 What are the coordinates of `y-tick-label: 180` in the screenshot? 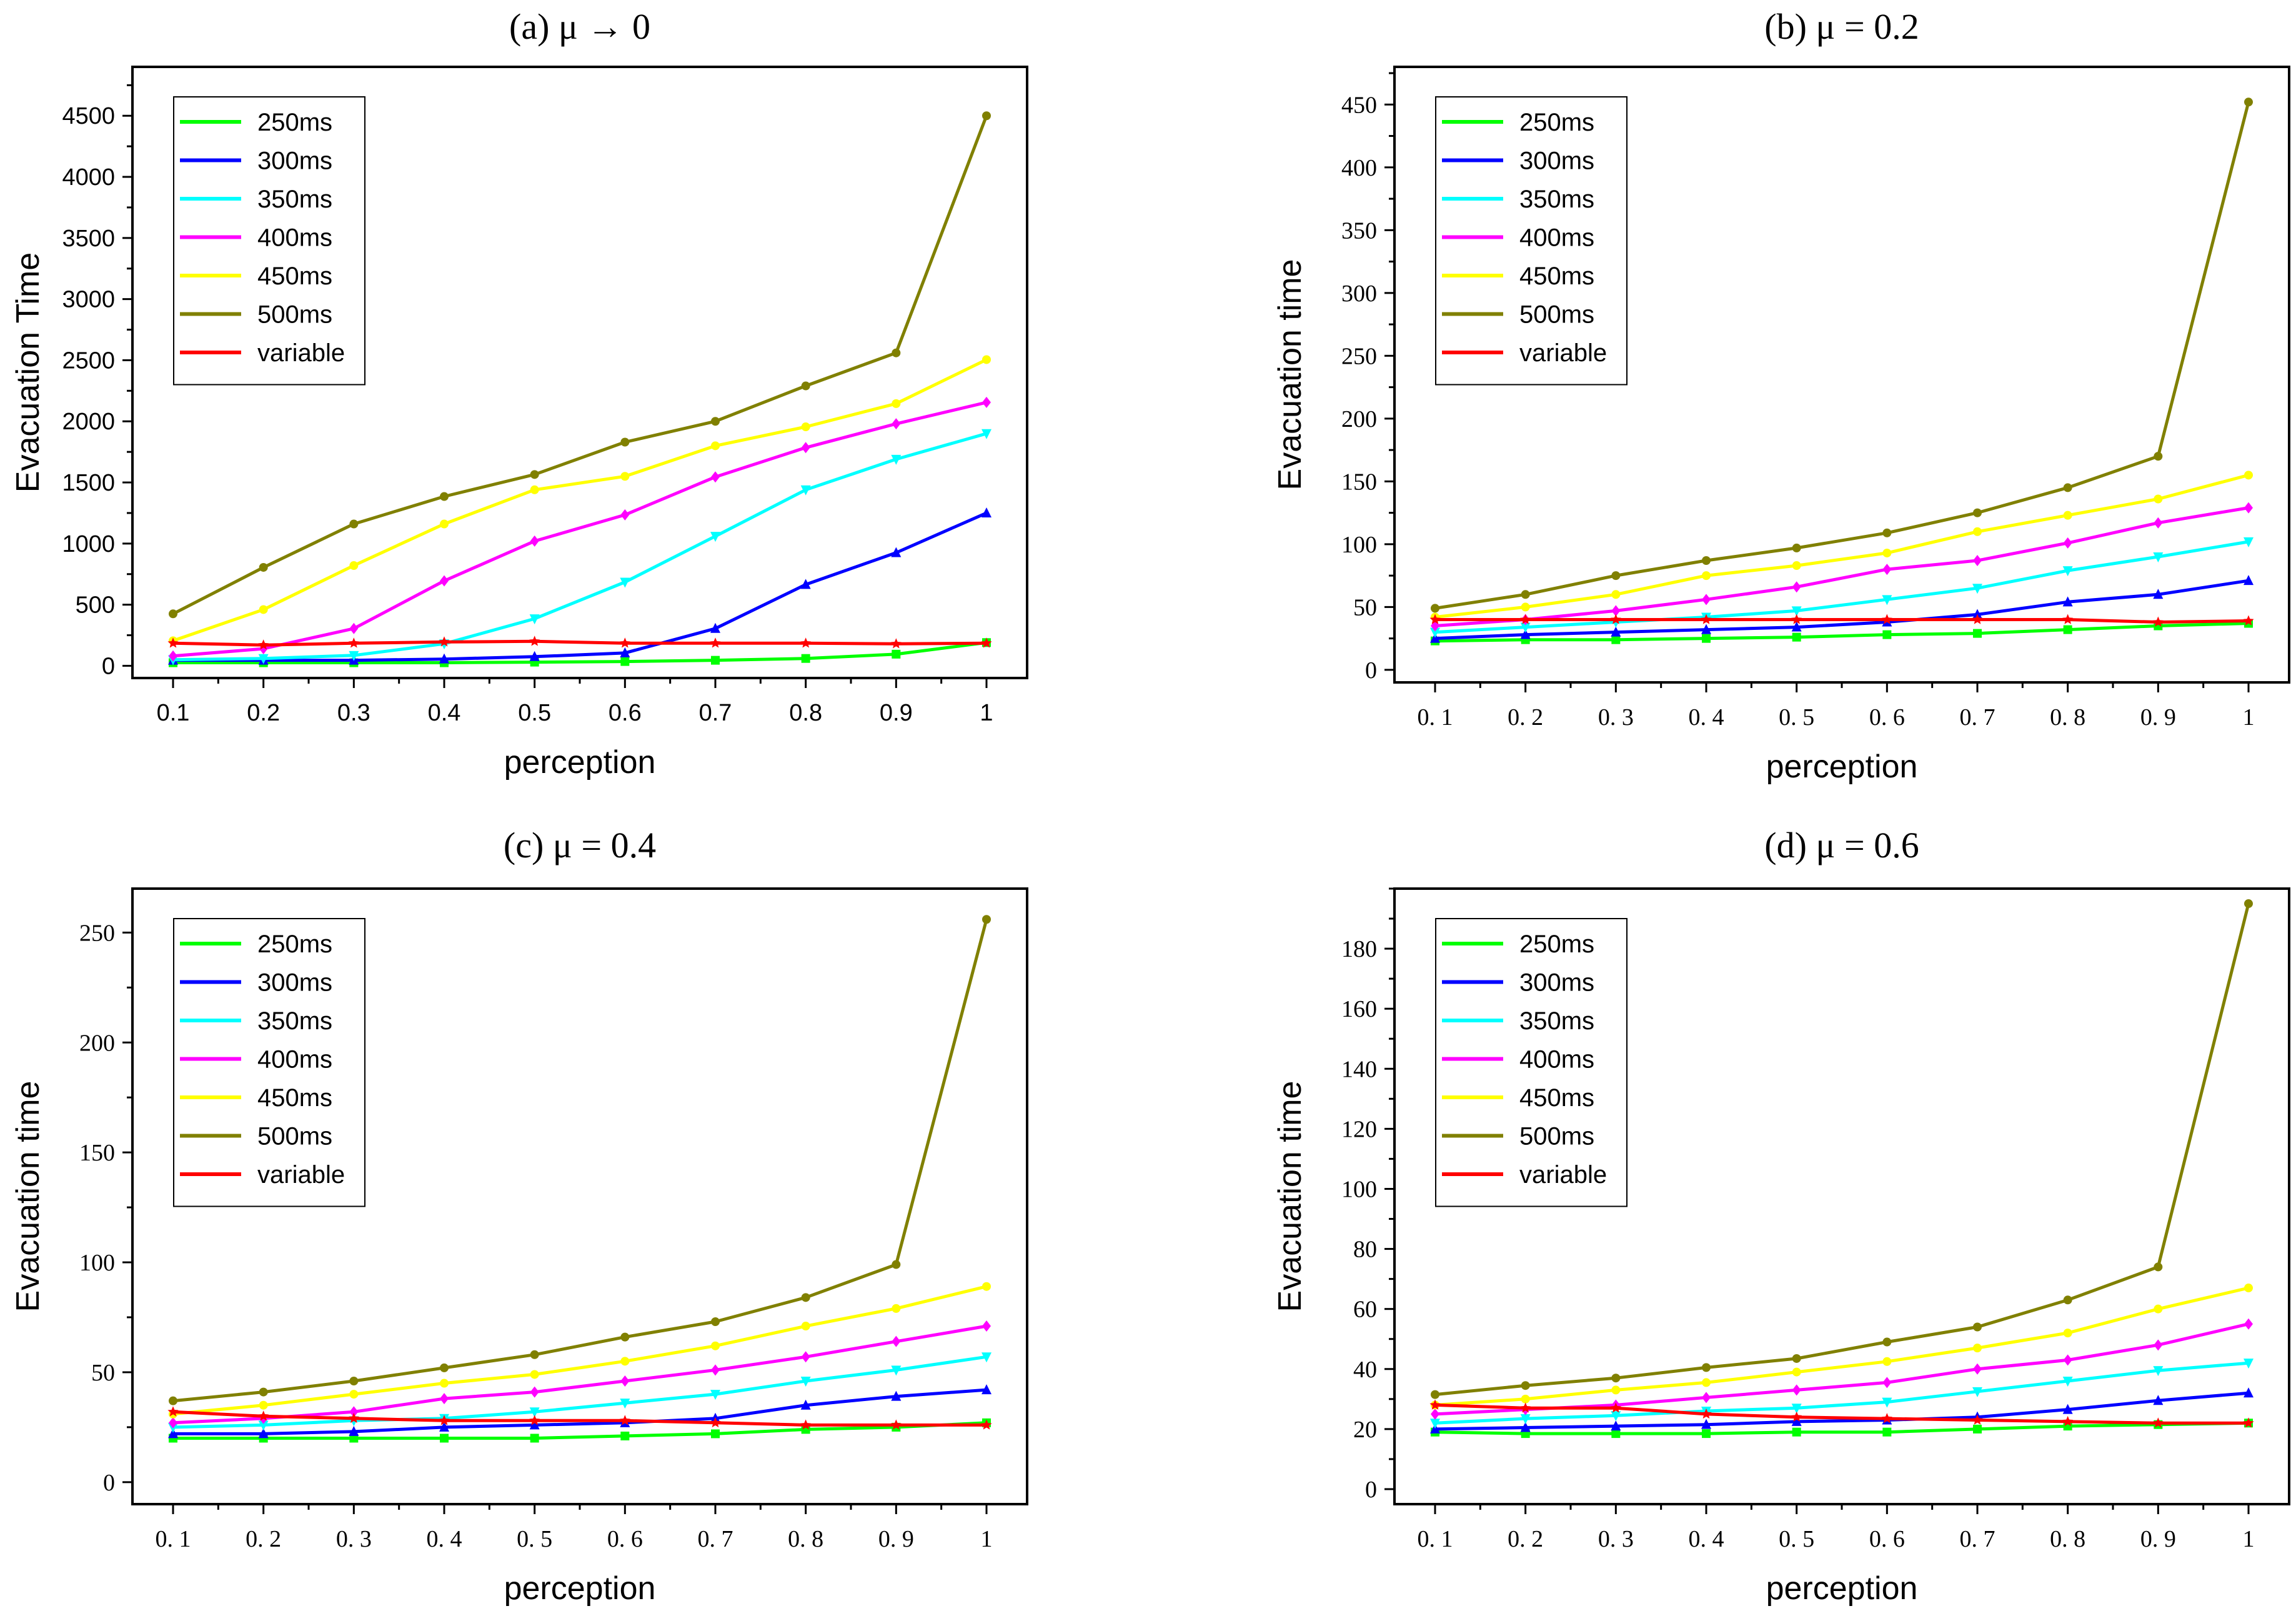 It's located at (1359, 949).